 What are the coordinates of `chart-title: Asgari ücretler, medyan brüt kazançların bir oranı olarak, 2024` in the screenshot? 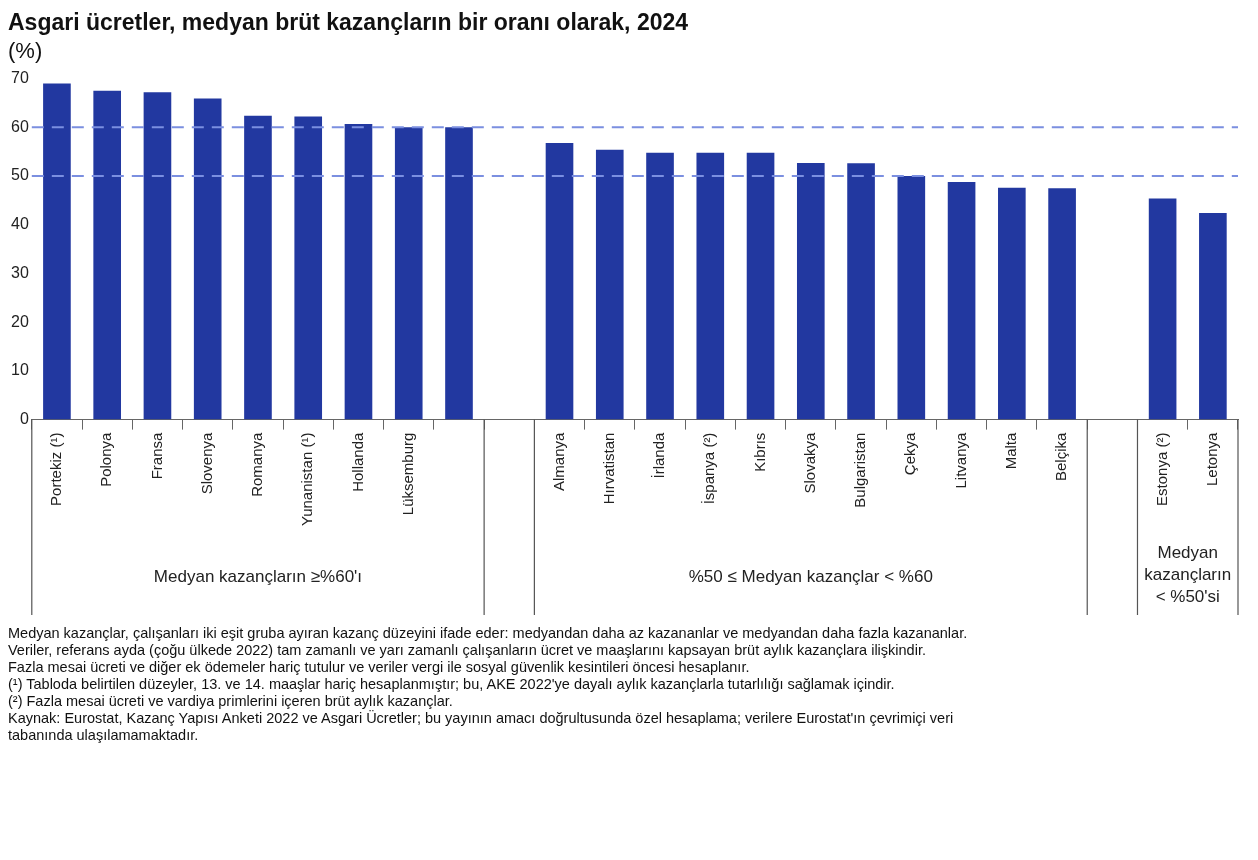 It's located at (349, 22).